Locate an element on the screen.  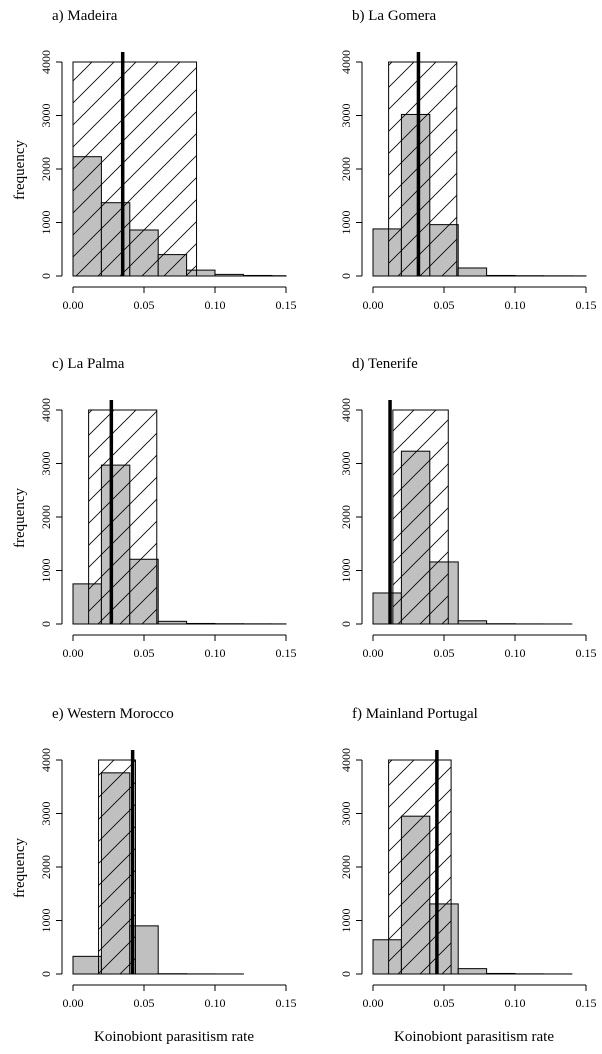
panel-title: f) Mainland Portugal is located at coordinates (415, 714).